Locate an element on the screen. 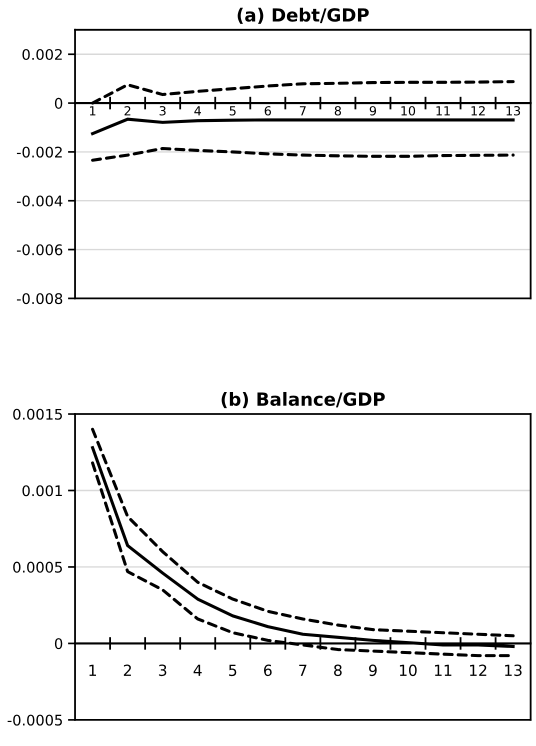  y-tick-label: 0.0015 is located at coordinates (37, 414).